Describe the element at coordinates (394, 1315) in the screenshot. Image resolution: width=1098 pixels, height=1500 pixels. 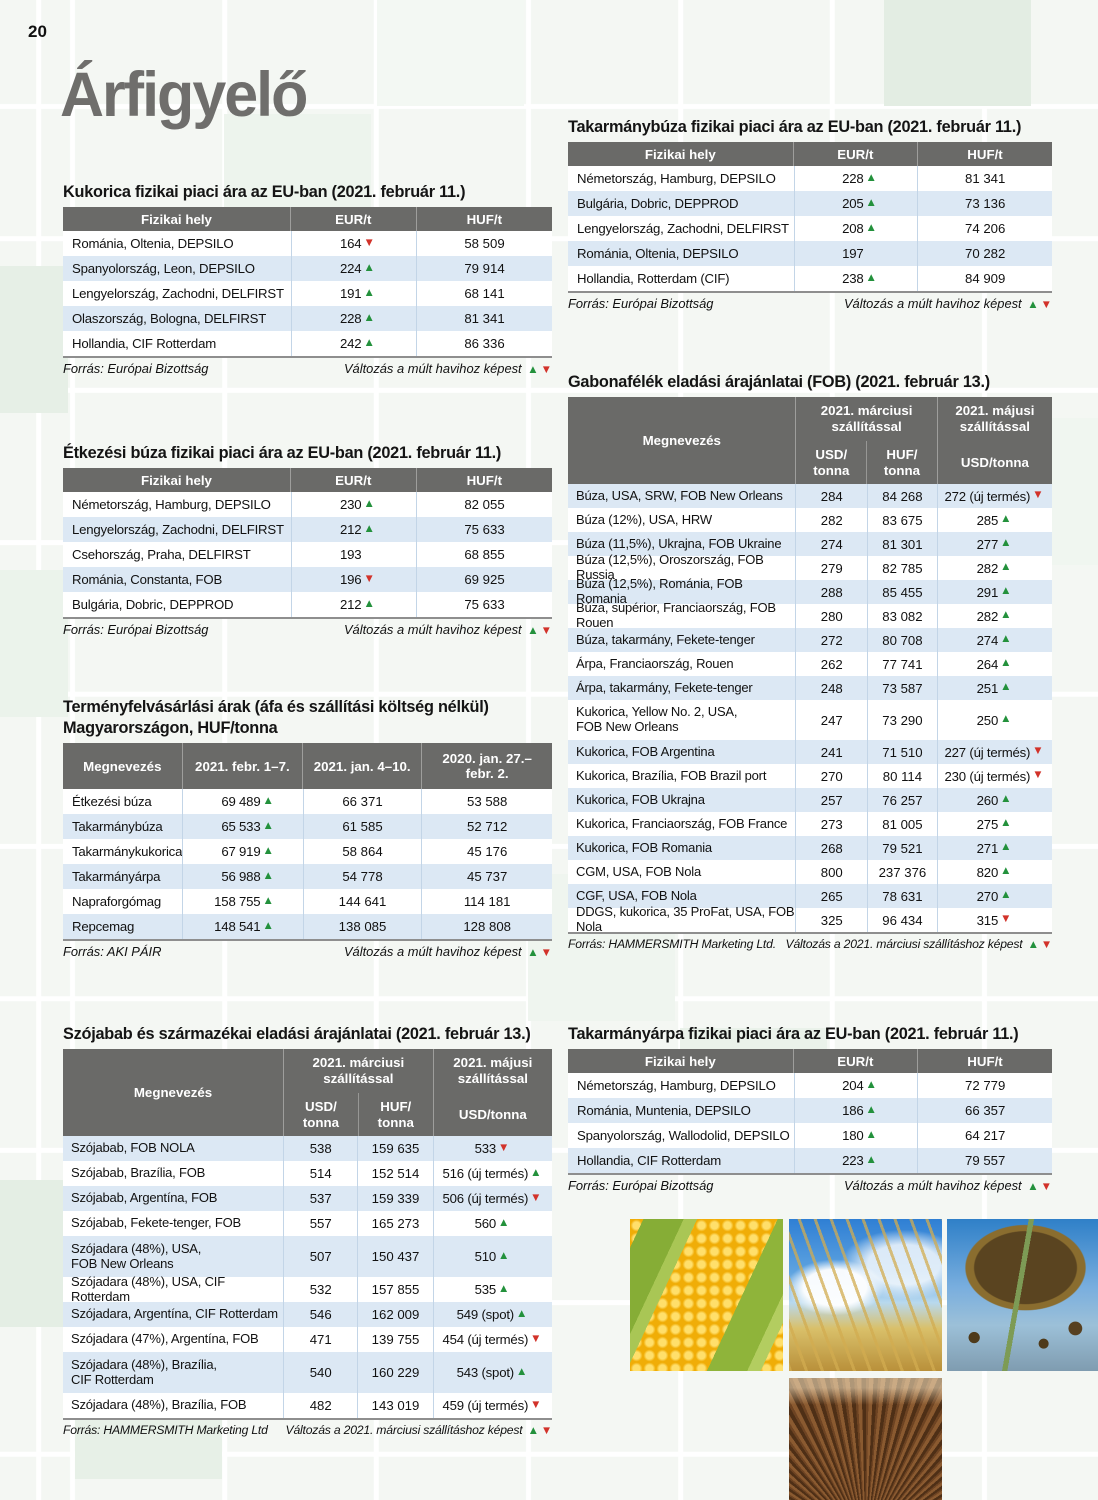
I see `huf-price-cell: 162 009` at that location.